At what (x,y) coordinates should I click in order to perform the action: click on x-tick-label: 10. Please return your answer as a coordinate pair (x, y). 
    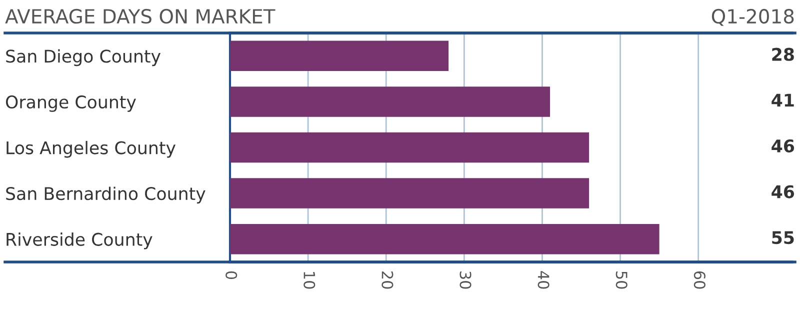
    Looking at the image, I should click on (310, 280).